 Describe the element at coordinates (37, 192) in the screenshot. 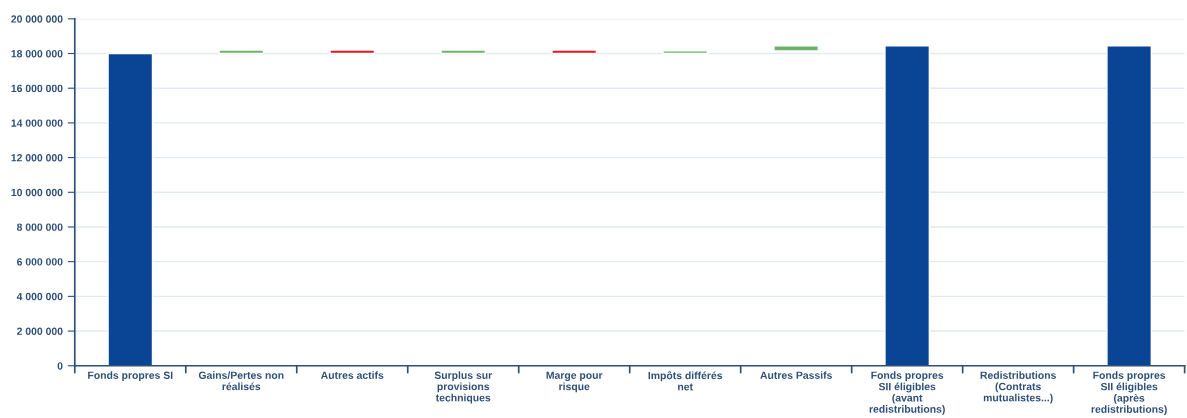

I see `y-tick-label: 10 000 000` at that location.